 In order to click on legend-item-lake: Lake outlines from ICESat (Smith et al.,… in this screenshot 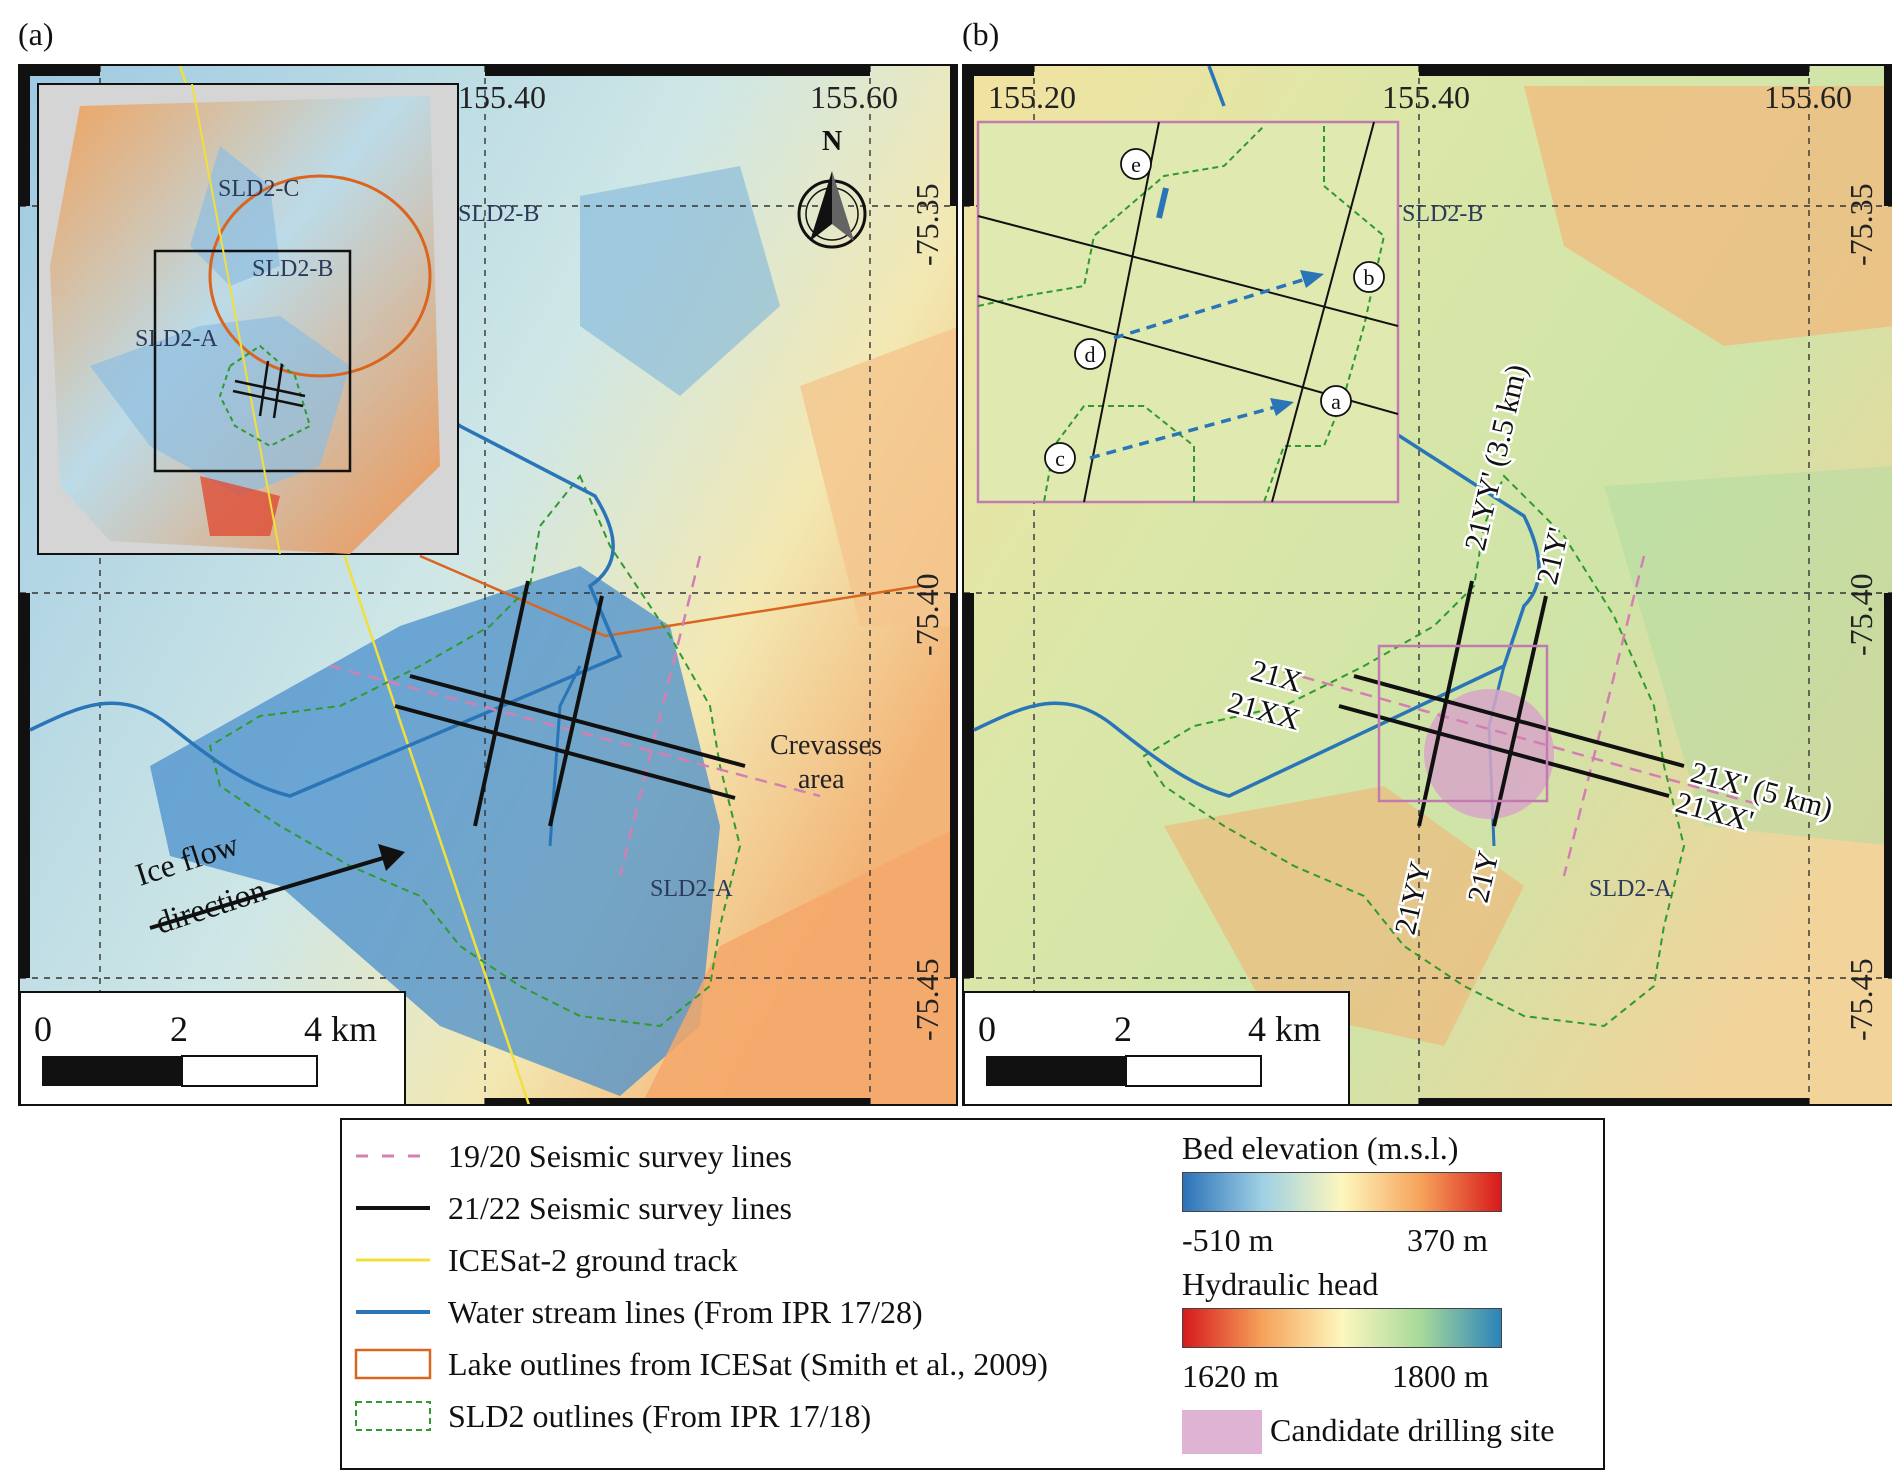, I will do `click(700, 1364)`.